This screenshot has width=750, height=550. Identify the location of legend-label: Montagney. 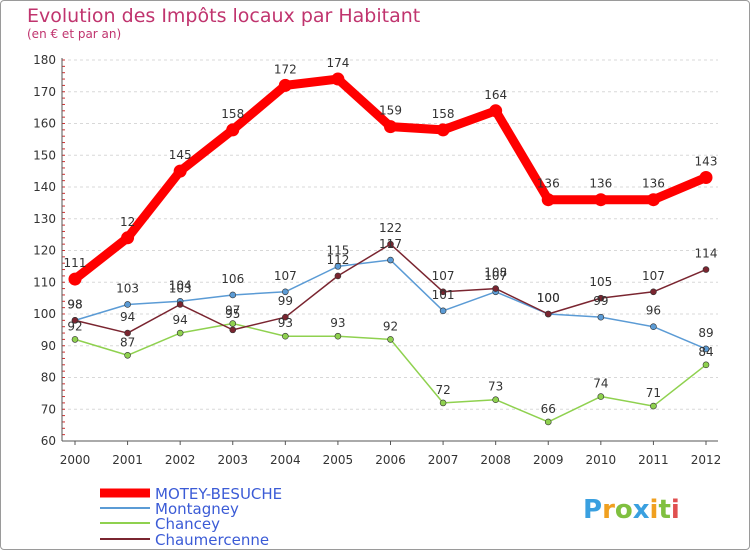
(197, 509).